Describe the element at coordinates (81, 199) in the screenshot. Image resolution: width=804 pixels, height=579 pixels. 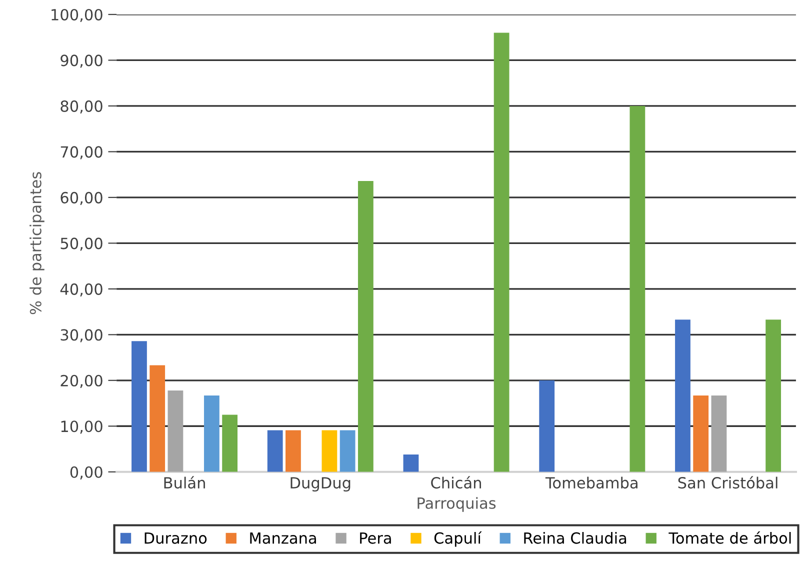
I see `y-tick-label: 60,00` at that location.